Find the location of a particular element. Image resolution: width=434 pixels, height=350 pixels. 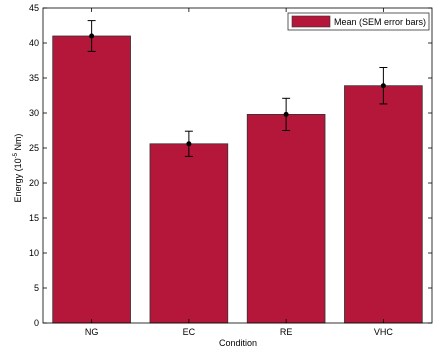

y-tick-label-40: 40 is located at coordinates (34, 43).